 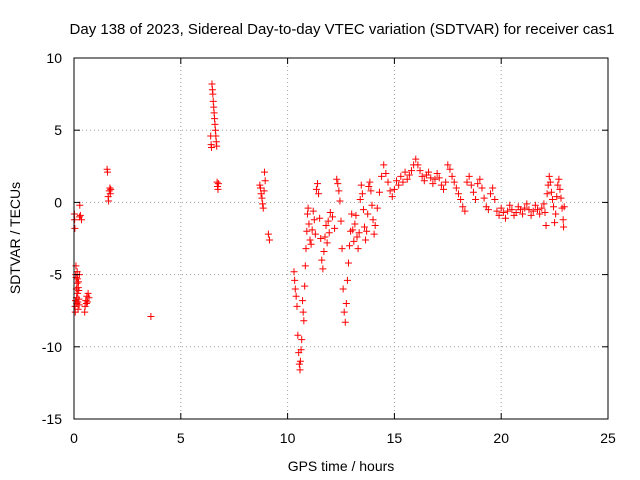 What do you see at coordinates (56, 275) in the screenshot?
I see `y-tick-label: -5` at bounding box center [56, 275].